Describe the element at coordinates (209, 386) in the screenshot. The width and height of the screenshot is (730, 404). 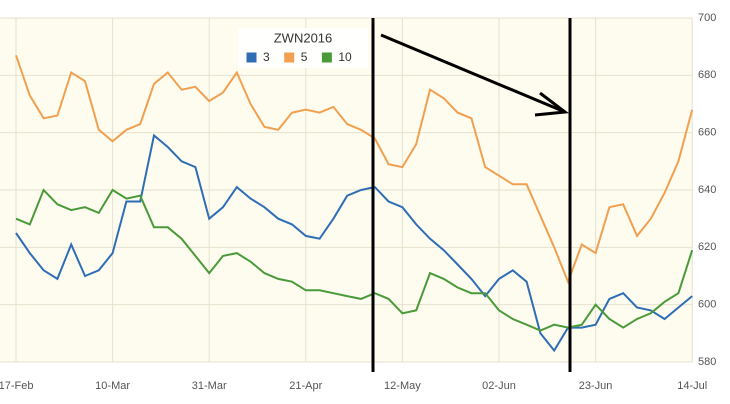
I see `x-tick-label: 31-Mar` at that location.